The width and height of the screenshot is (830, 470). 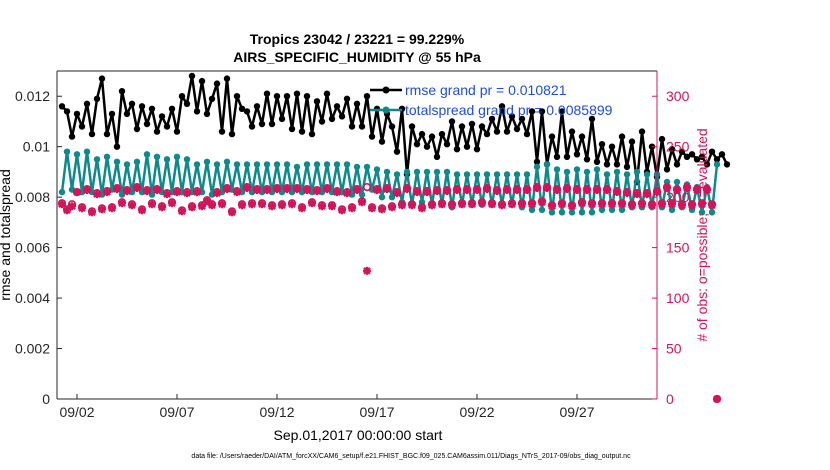 I want to click on x-tick-label: 09/12, so click(x=276, y=412).